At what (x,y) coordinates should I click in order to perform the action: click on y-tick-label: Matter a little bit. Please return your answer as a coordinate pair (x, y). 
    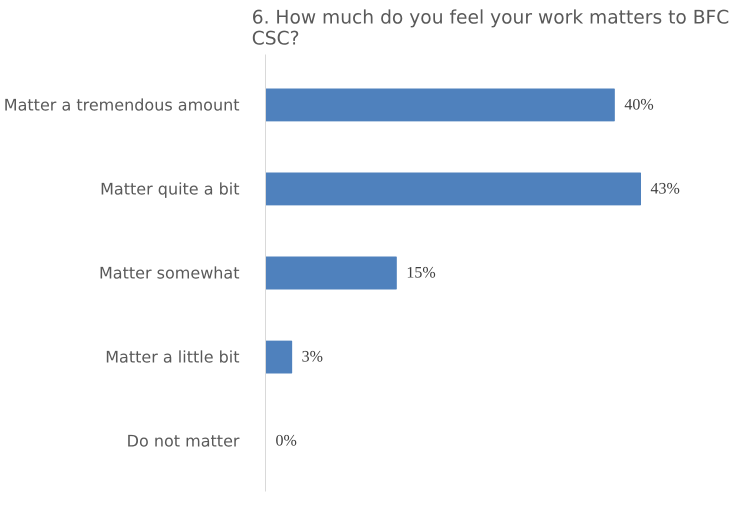
    Looking at the image, I should click on (172, 357).